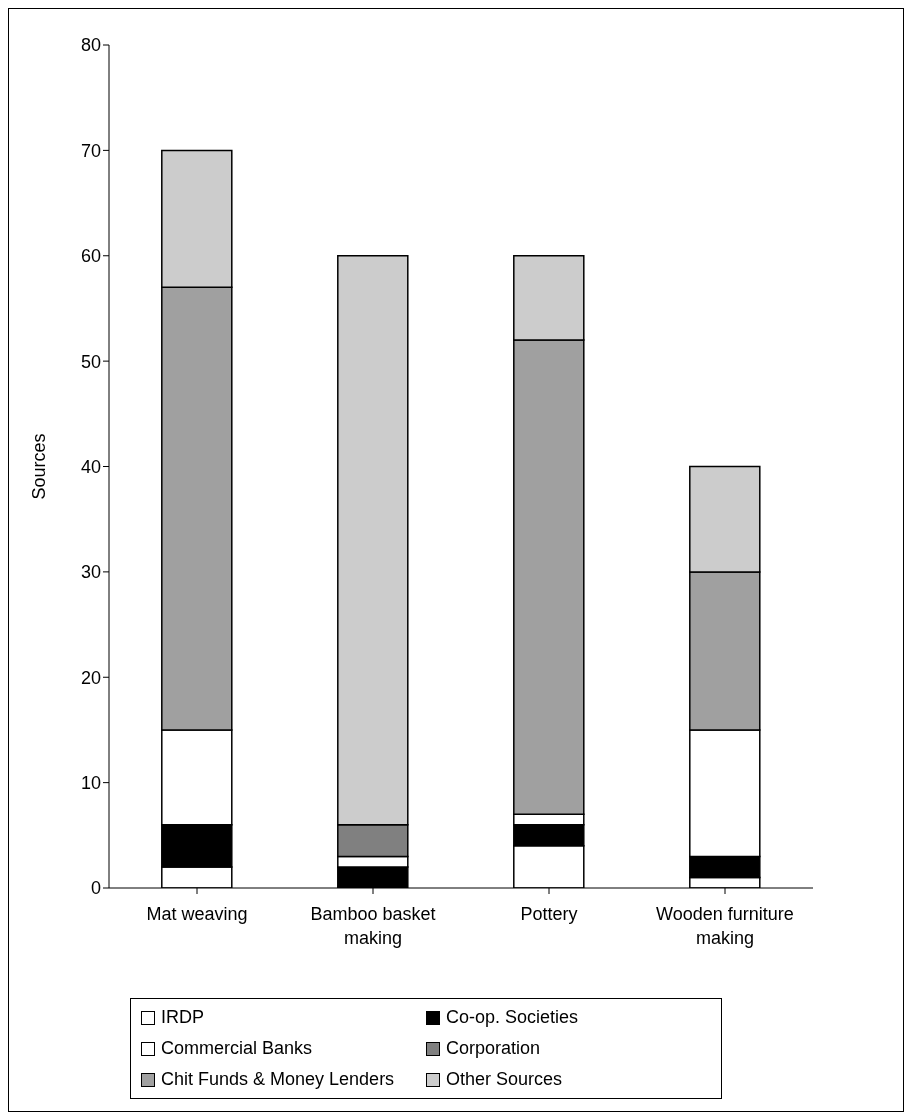 The height and width of the screenshot is (1120, 912). I want to click on x-tick-label: Wooden furniture making, so click(725, 926).